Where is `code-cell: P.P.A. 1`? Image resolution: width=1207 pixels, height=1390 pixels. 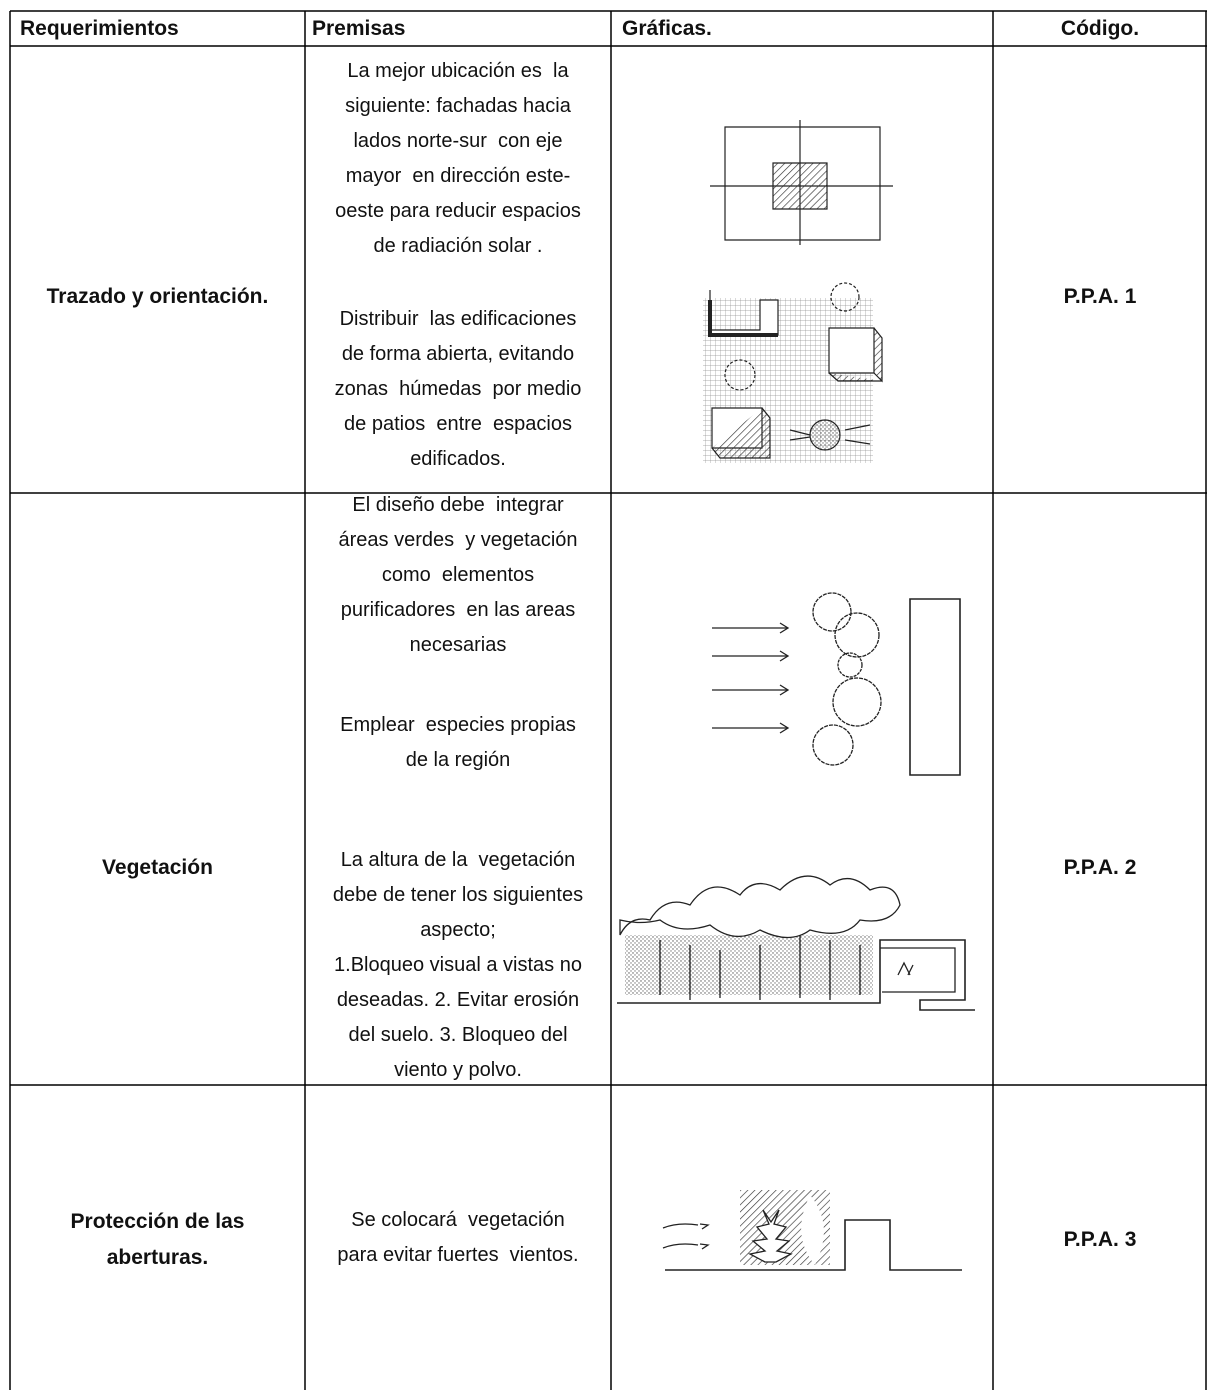 code-cell: P.P.A. 1 is located at coordinates (1100, 297).